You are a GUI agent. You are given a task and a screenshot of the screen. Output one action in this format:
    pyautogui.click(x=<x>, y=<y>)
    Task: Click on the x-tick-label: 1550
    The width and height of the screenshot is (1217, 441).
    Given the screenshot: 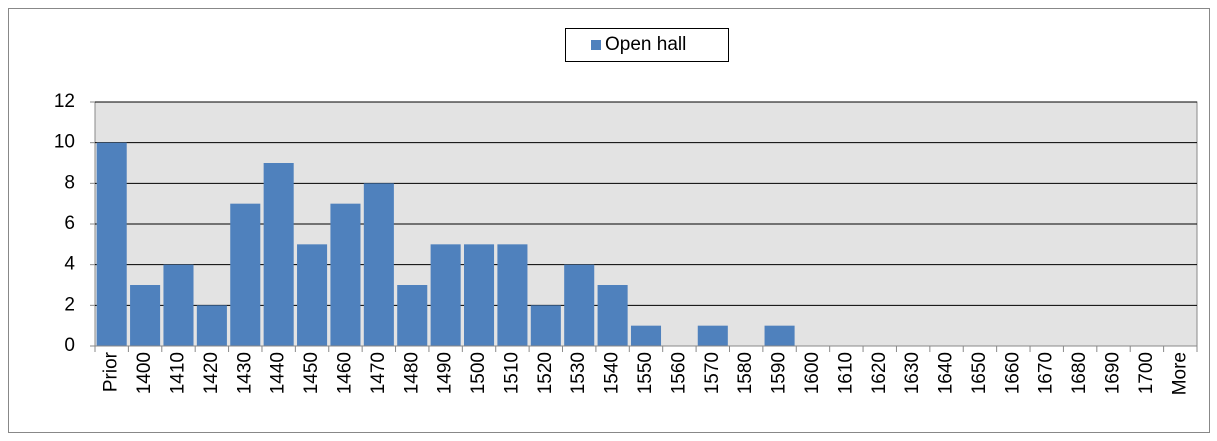 What is the action you would take?
    pyautogui.click(x=645, y=373)
    